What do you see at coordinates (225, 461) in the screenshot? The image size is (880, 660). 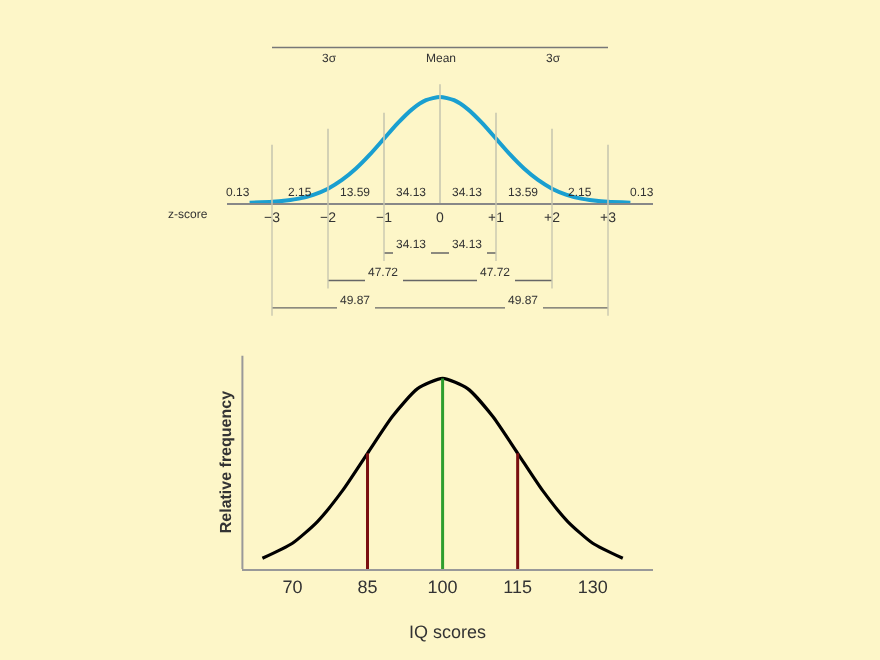 I see `y-axis-title: Relative frequency` at bounding box center [225, 461].